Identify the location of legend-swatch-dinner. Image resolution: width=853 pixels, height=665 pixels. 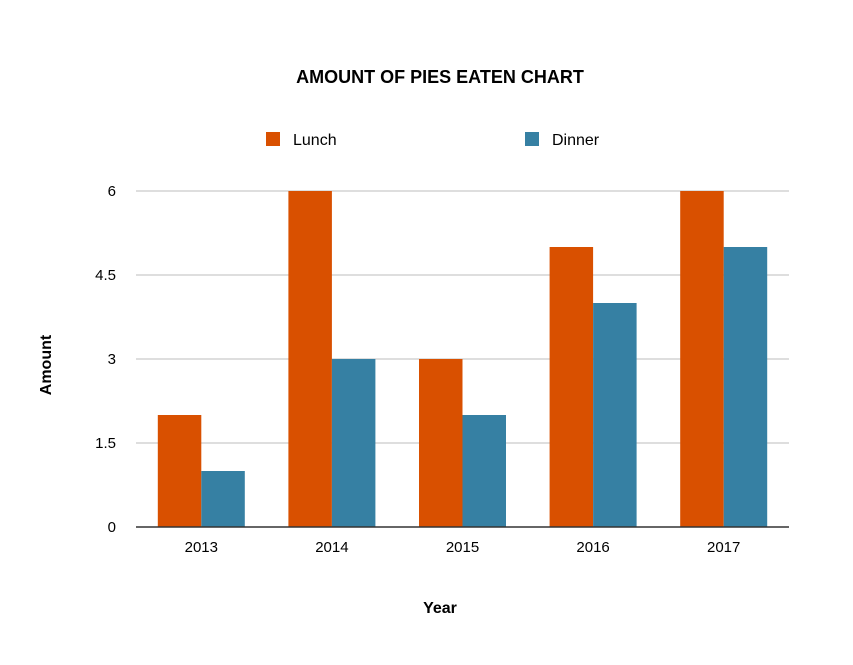
(532, 139).